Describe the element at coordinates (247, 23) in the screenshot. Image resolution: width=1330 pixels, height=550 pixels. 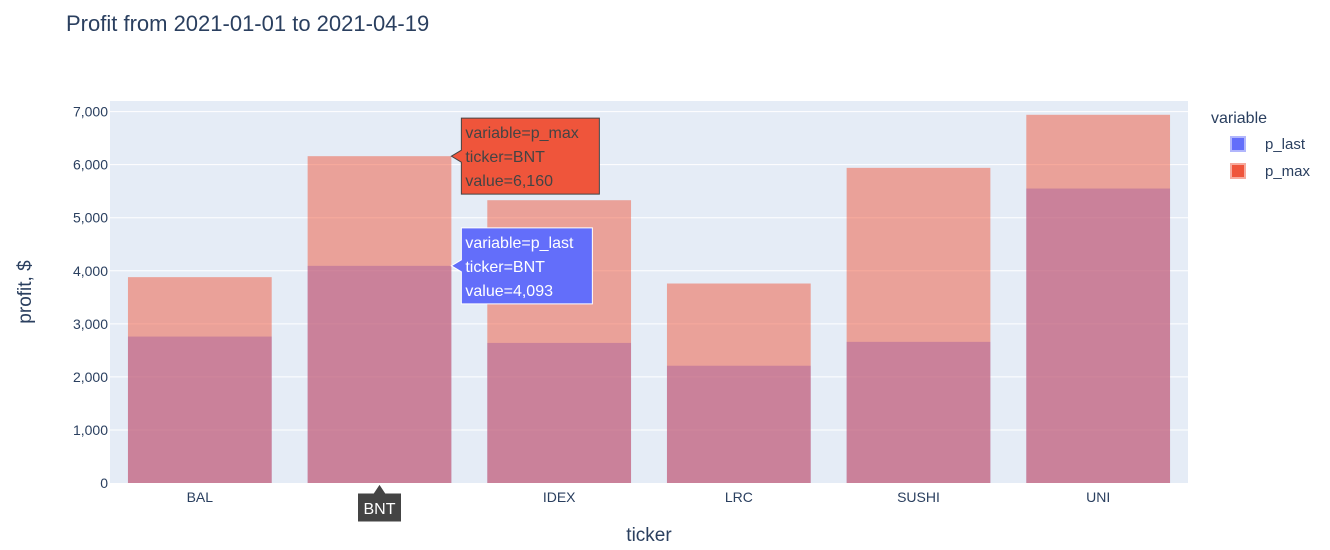
I see `chart-title: Profit from 2021-01-01 to 2021-04-19` at that location.